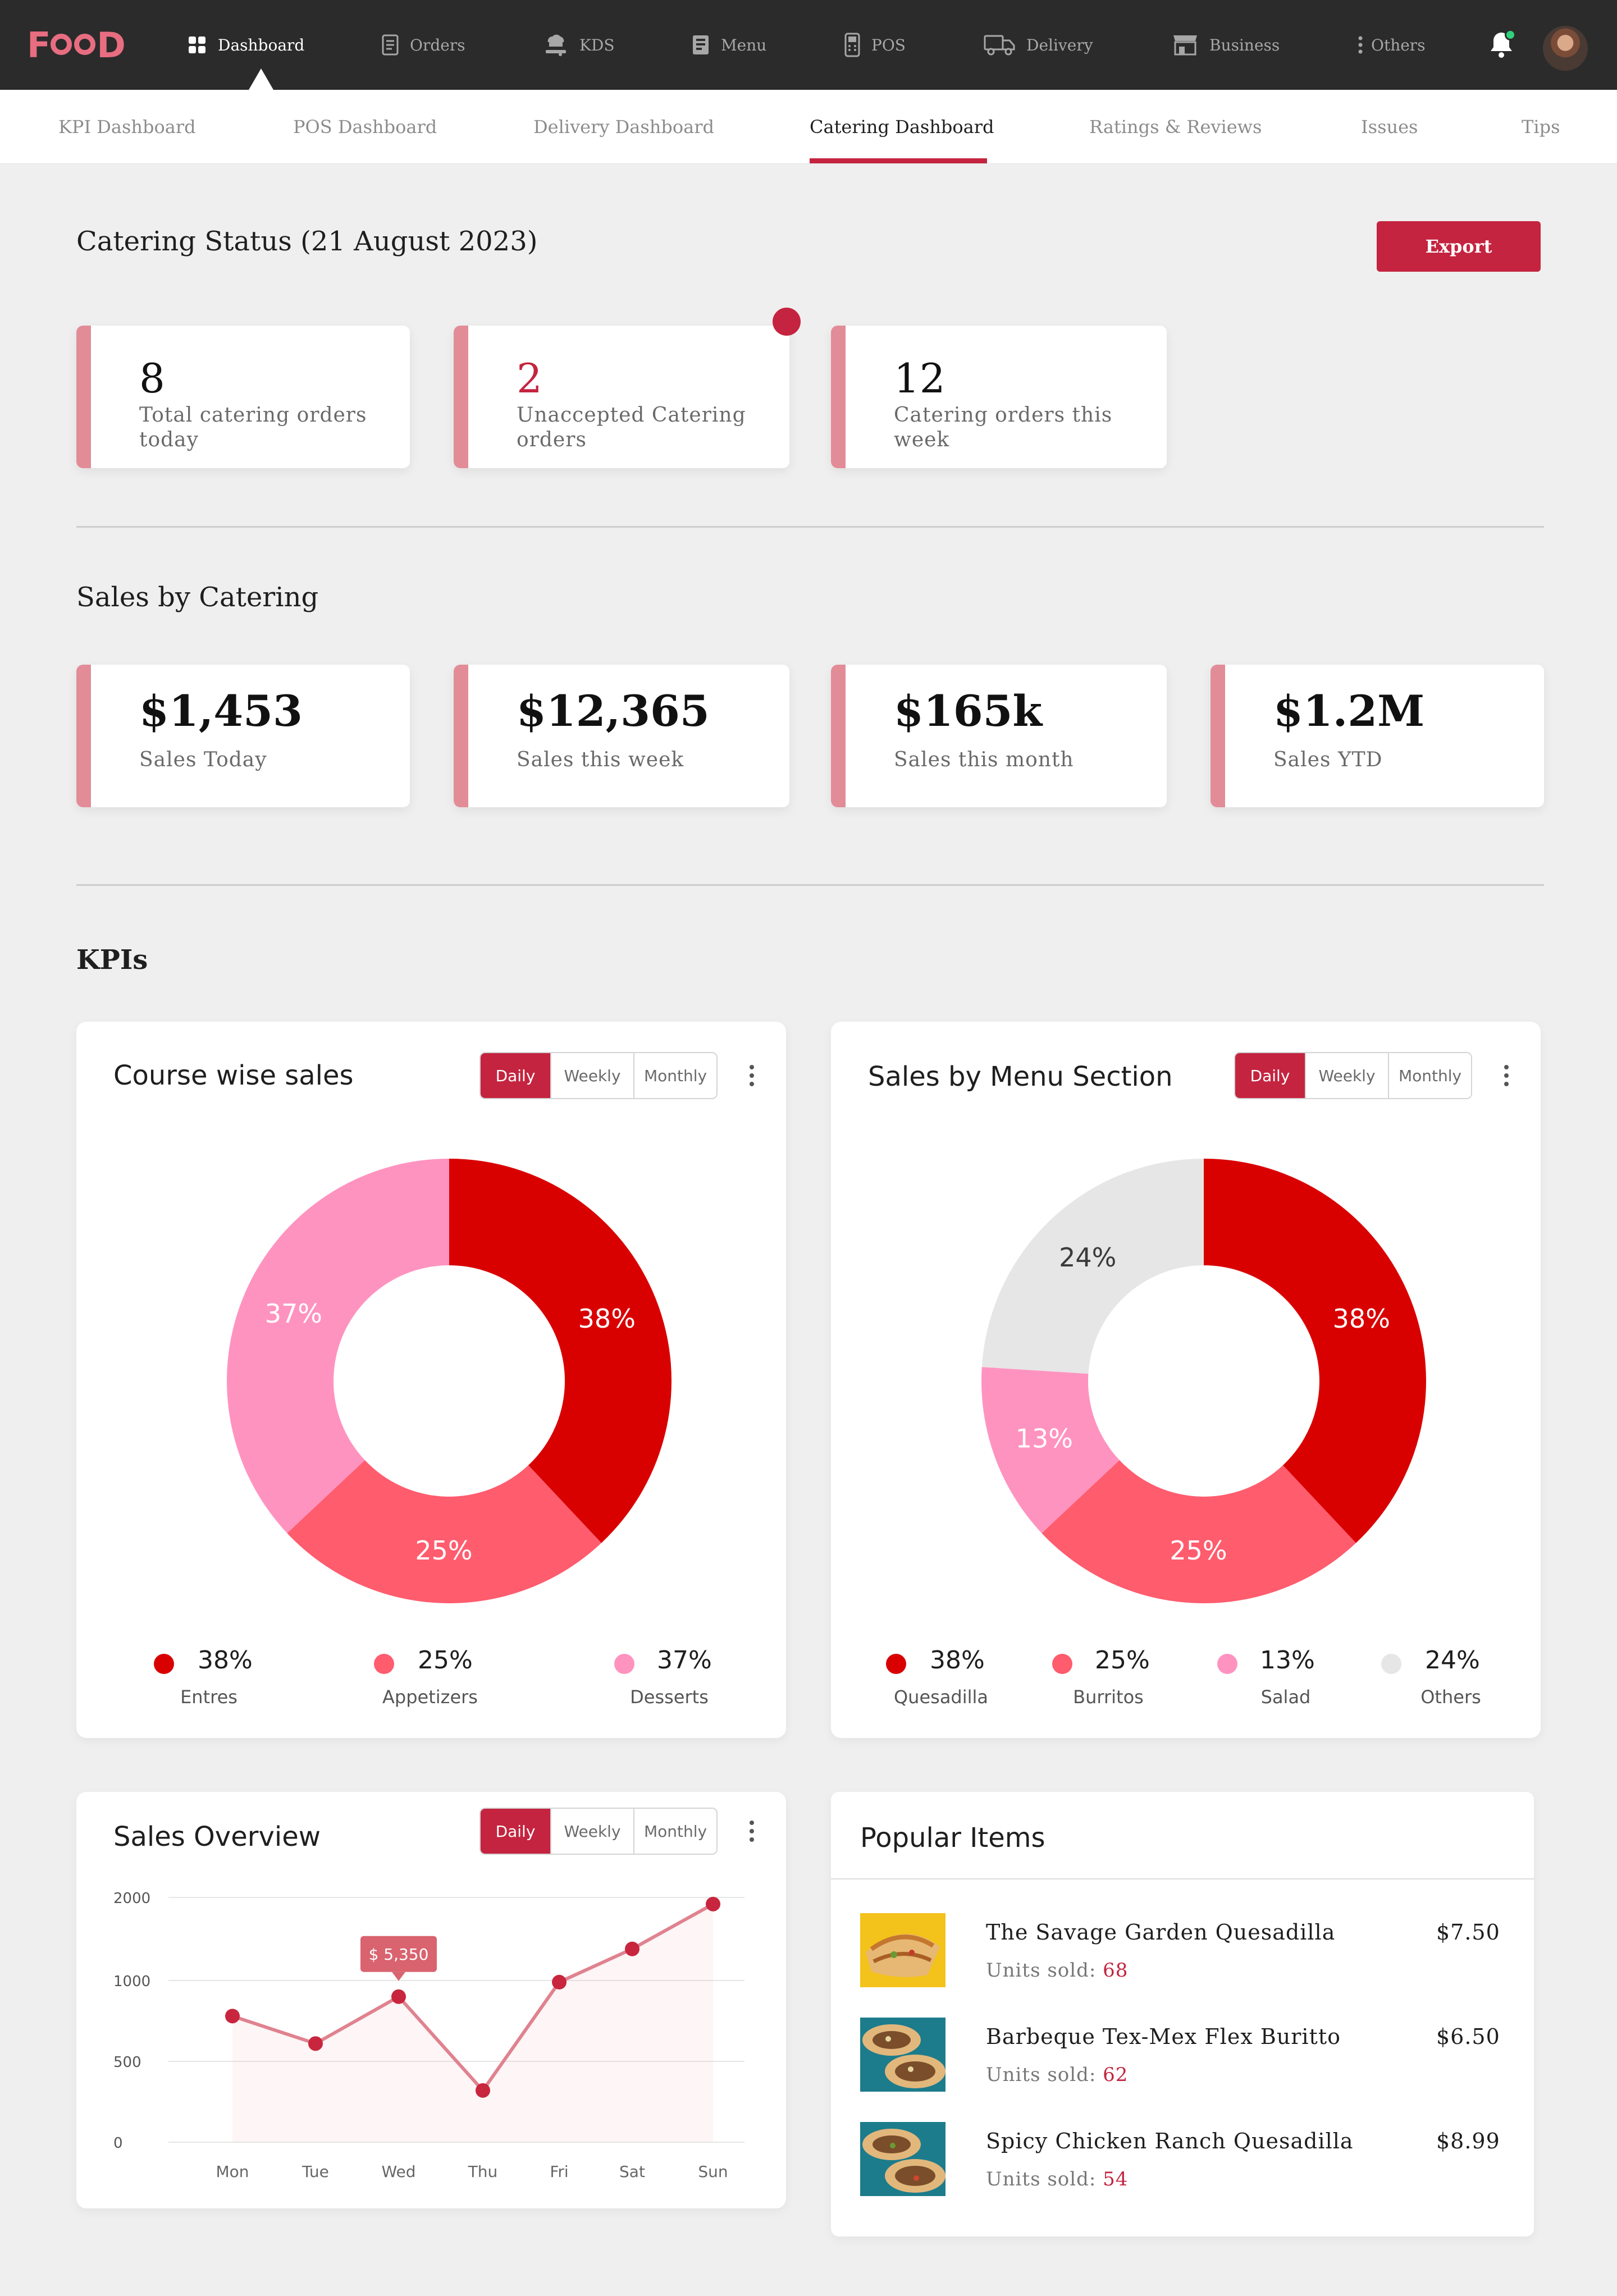 The width and height of the screenshot is (1617, 2296). Describe the element at coordinates (232, 2016) in the screenshot. I see `data-point-mon` at that location.